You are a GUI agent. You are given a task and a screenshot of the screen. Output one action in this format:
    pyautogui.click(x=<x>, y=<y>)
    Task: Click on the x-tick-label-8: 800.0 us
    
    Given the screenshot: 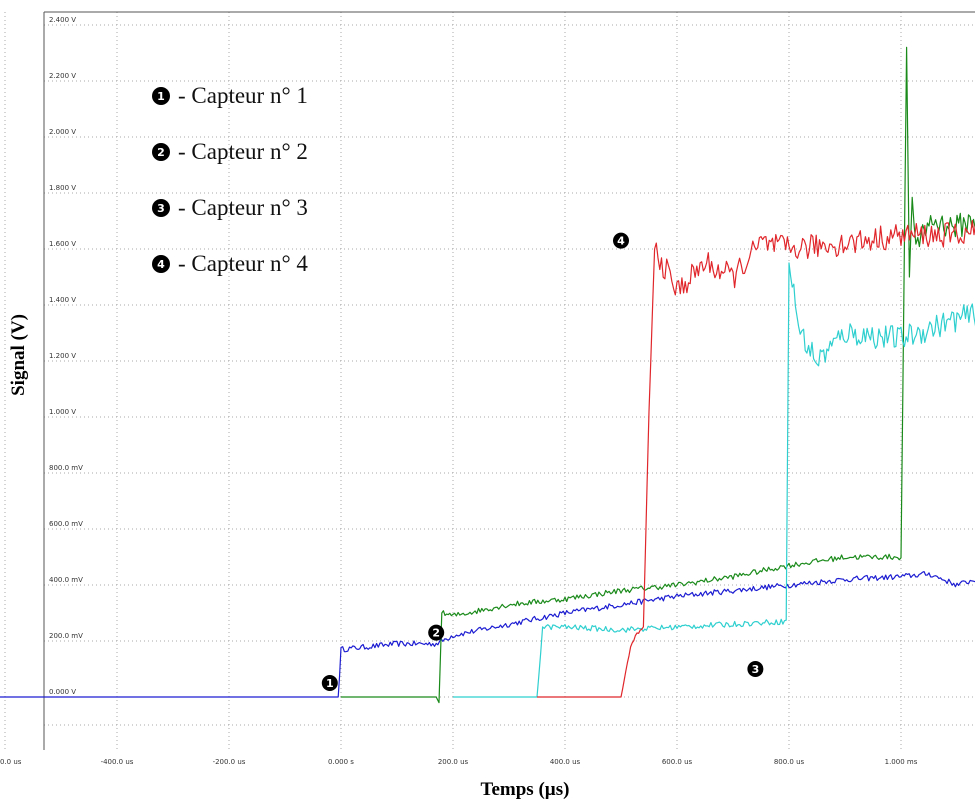 What is the action you would take?
    pyautogui.click(x=789, y=762)
    